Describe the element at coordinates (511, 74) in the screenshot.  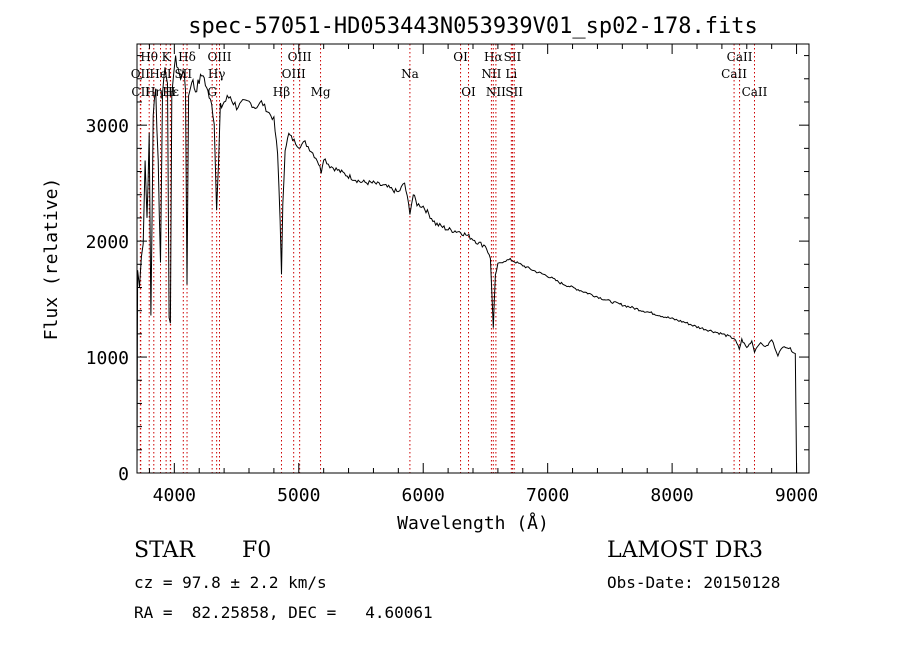
I see `line-marker-label: Li` at that location.